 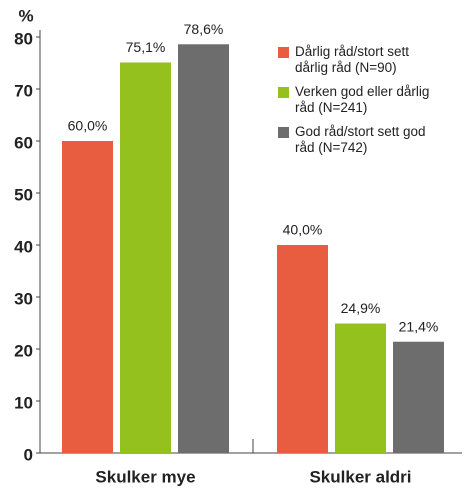 What do you see at coordinates (25, 15) in the screenshot?
I see `y-axis-label: %` at bounding box center [25, 15].